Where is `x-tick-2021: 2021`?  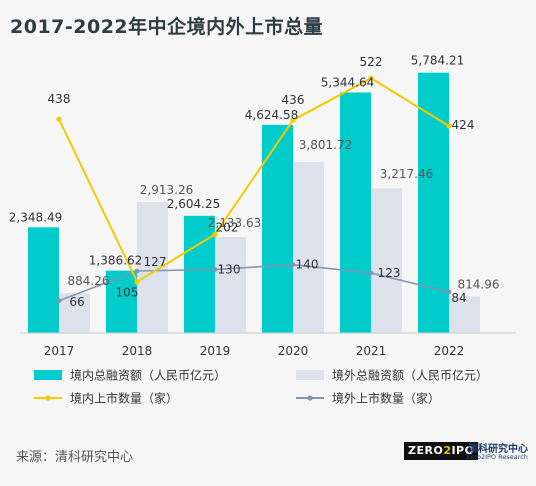 x-tick-2021: 2021 is located at coordinates (371, 351).